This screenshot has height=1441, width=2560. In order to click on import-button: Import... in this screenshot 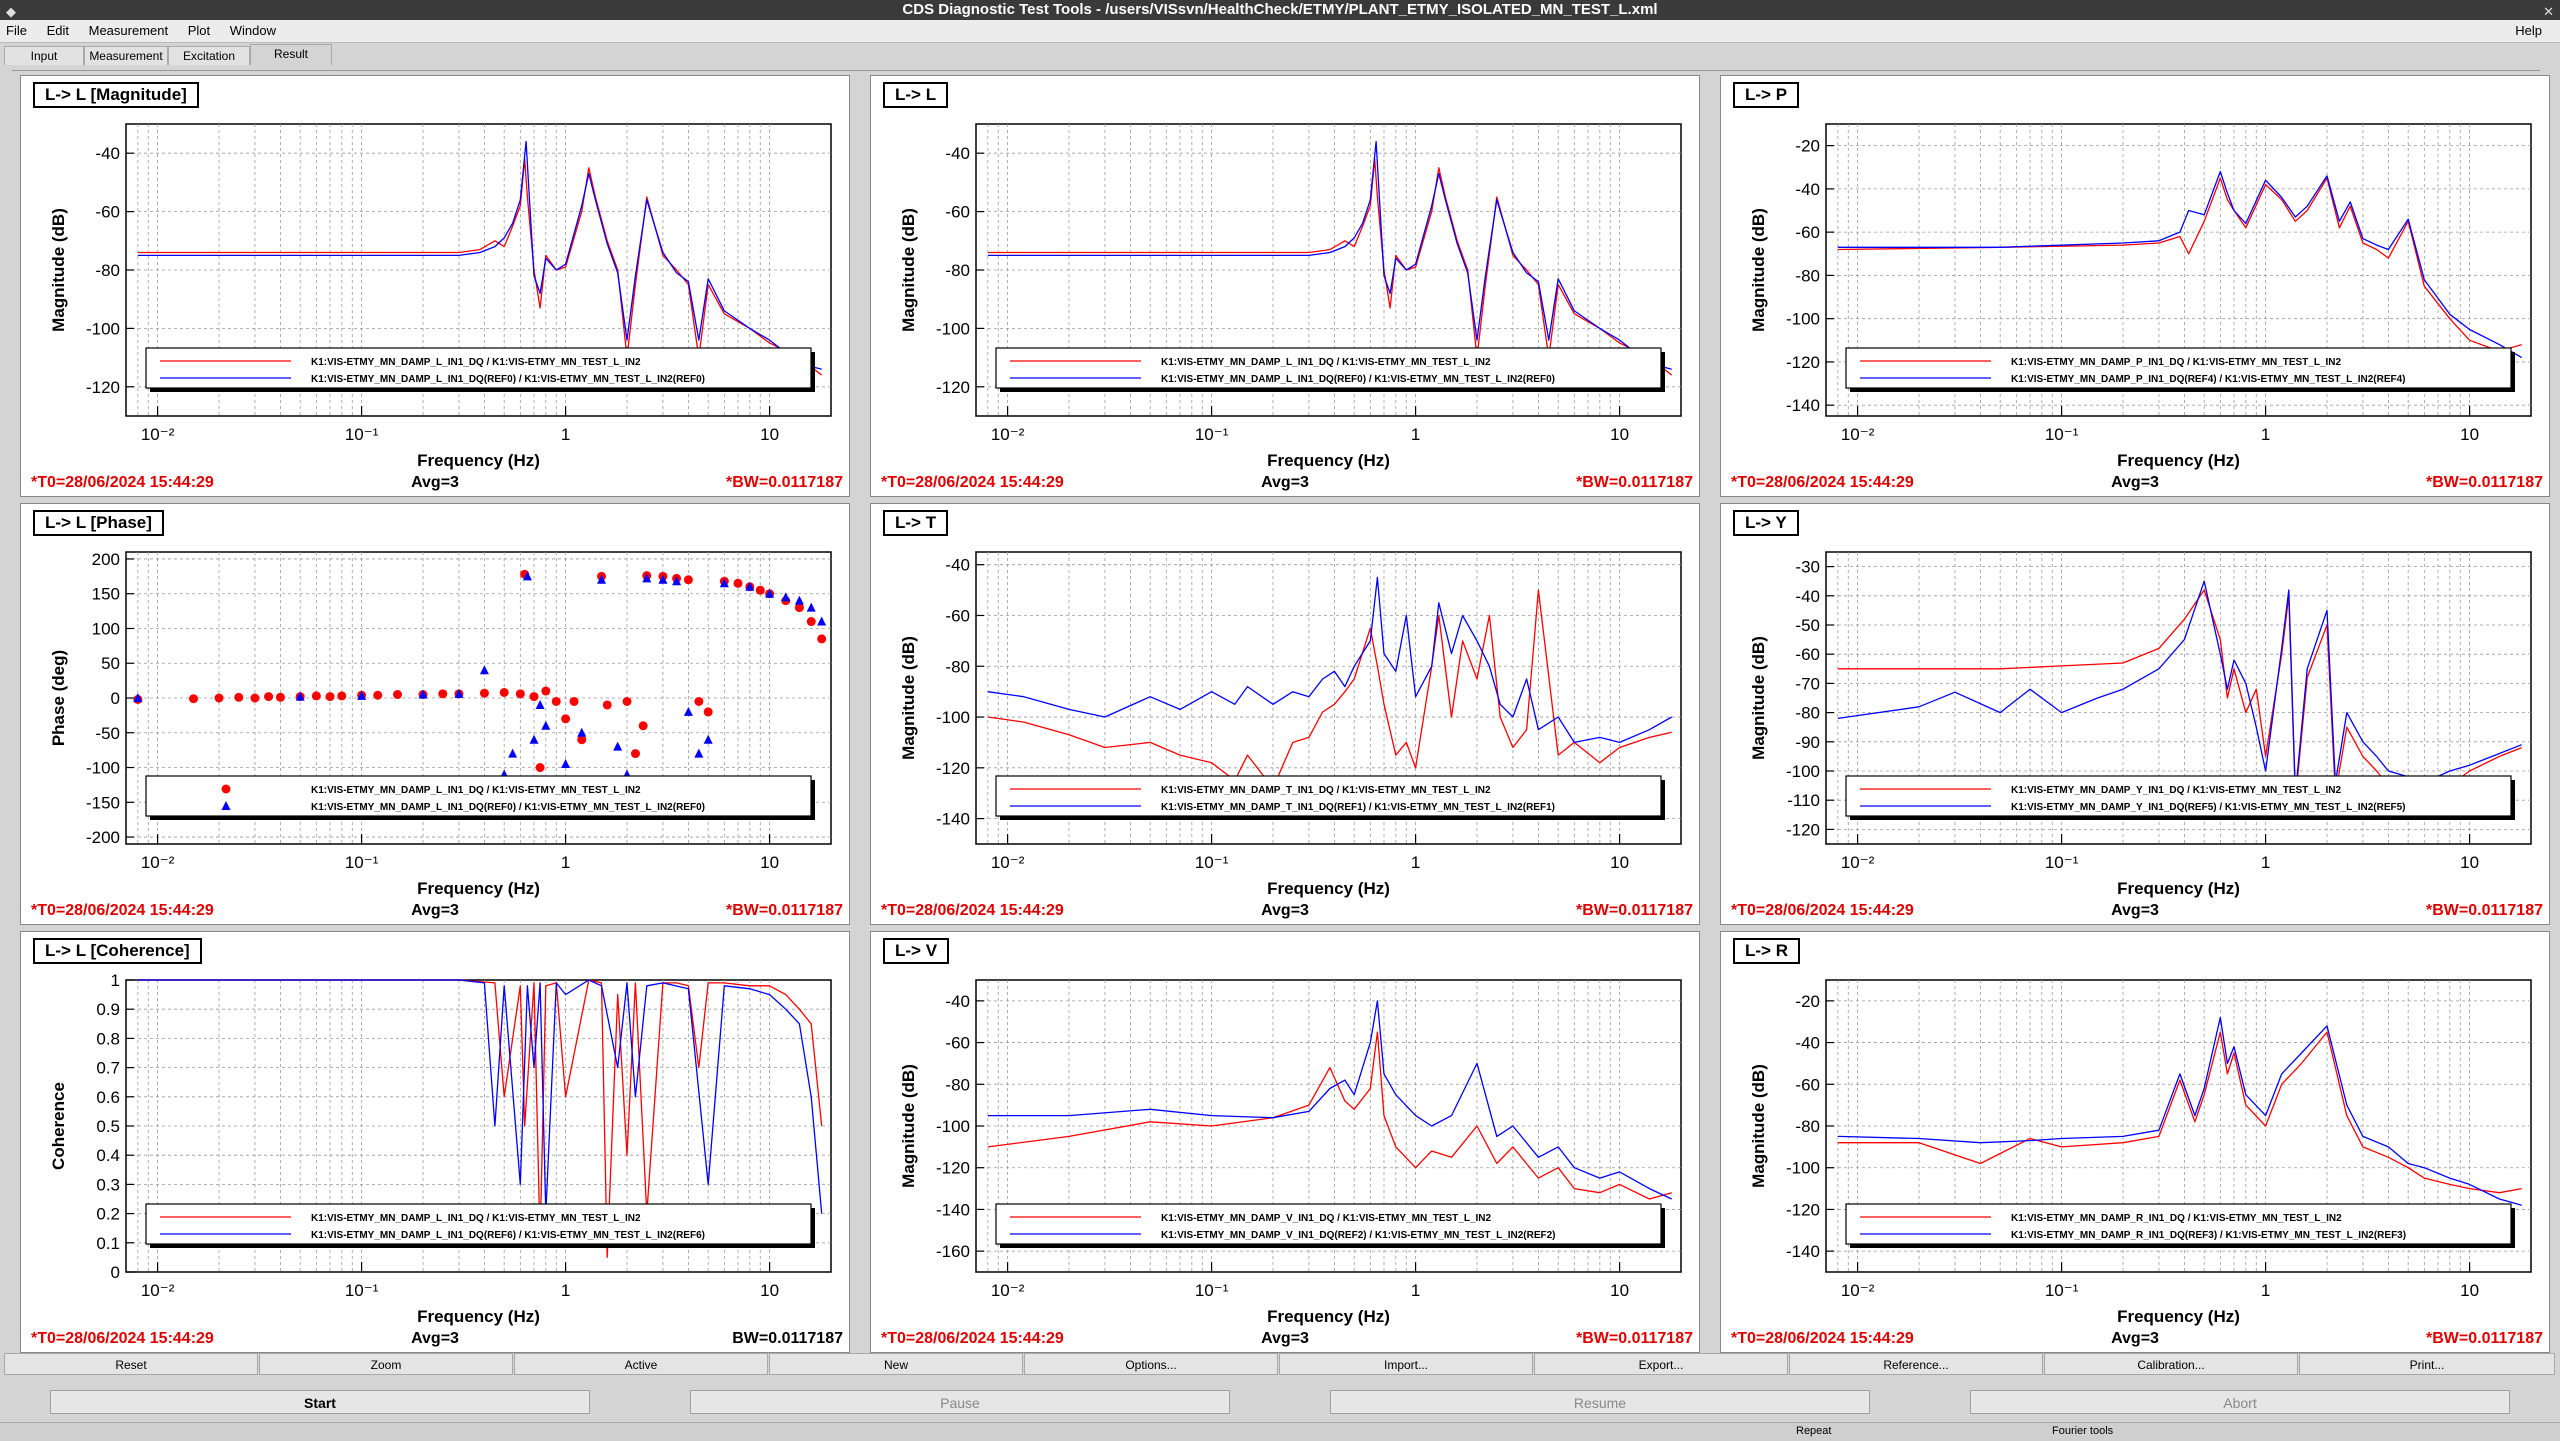, I will do `click(1406, 1364)`.